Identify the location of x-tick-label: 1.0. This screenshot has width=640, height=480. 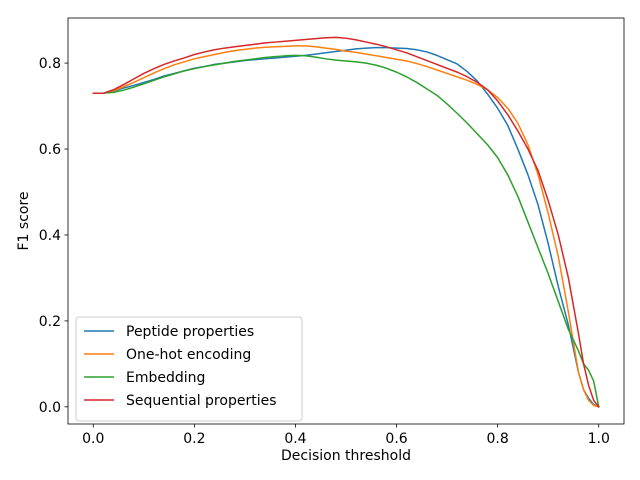
(599, 439).